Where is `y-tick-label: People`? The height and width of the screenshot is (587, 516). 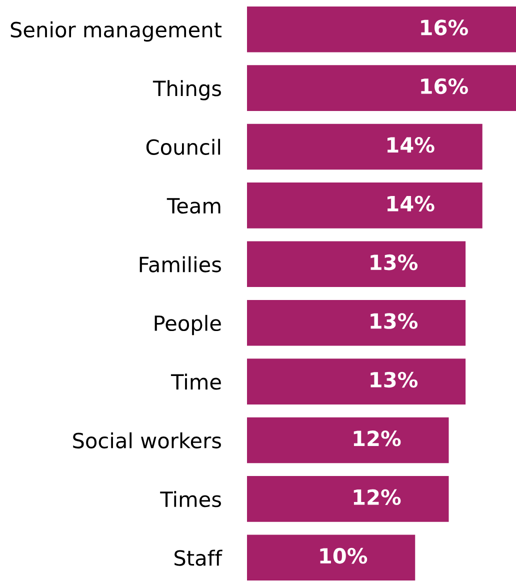
y-tick-label: People is located at coordinates (187, 325).